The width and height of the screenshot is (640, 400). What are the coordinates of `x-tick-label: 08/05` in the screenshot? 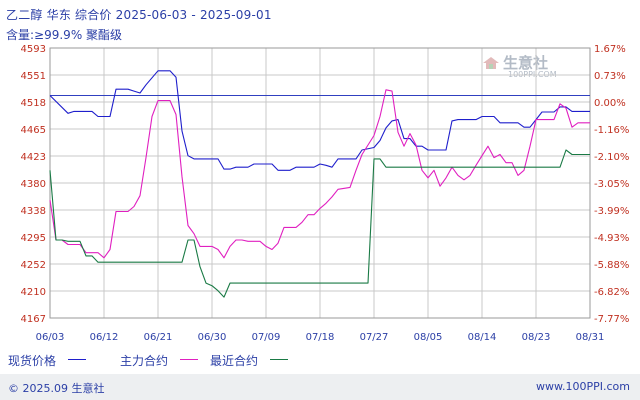 It's located at (428, 337).